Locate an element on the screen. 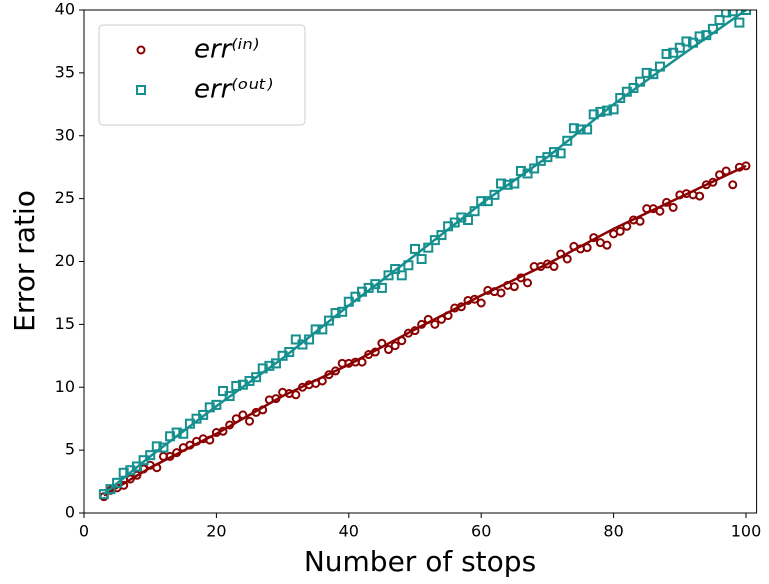  y-tick-label: 30 is located at coordinates (65, 134).